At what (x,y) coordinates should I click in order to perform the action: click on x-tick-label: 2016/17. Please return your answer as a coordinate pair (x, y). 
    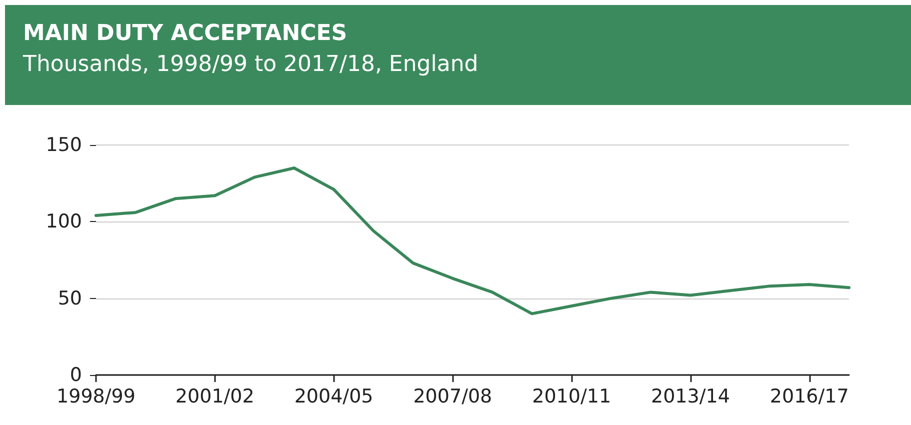
    Looking at the image, I should click on (809, 397).